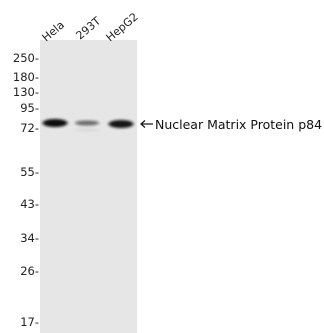 This screenshot has height=333, width=324. Describe the element at coordinates (29, 204) in the screenshot. I see `mw-label-43: 43-` at that location.